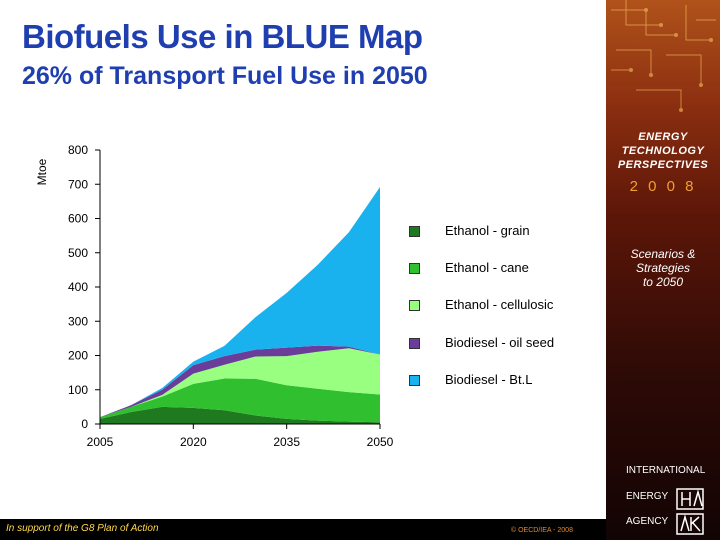 This screenshot has width=720, height=540. Describe the element at coordinates (222, 36) in the screenshot. I see `page-title: Biofuels Use in BLUE Map` at that location.